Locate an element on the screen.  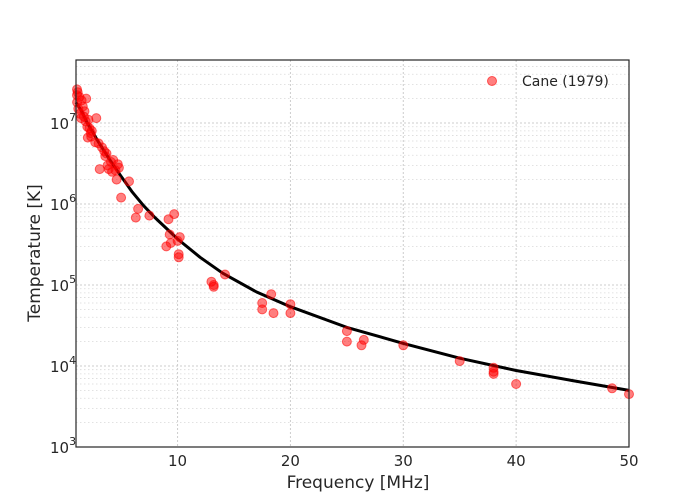
x-tick-label: 40 is located at coordinates (516, 461).